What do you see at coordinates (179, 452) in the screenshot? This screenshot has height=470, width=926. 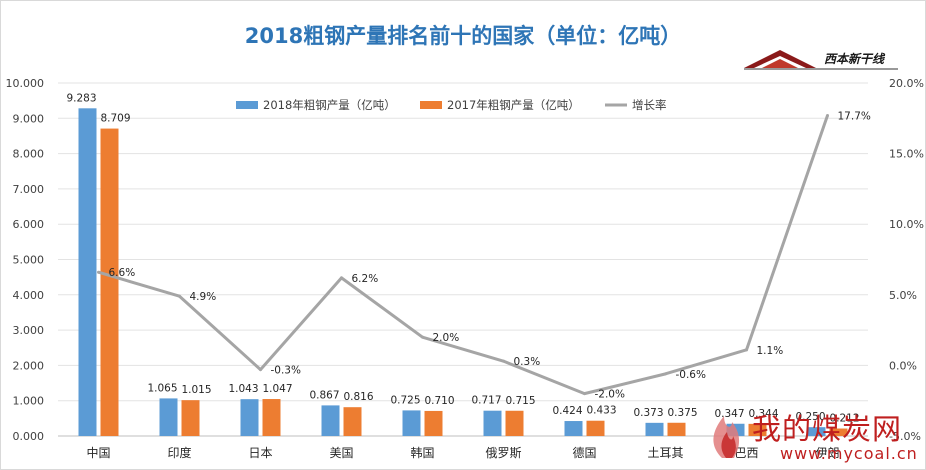 I see `category-label: 印度` at bounding box center [179, 452].